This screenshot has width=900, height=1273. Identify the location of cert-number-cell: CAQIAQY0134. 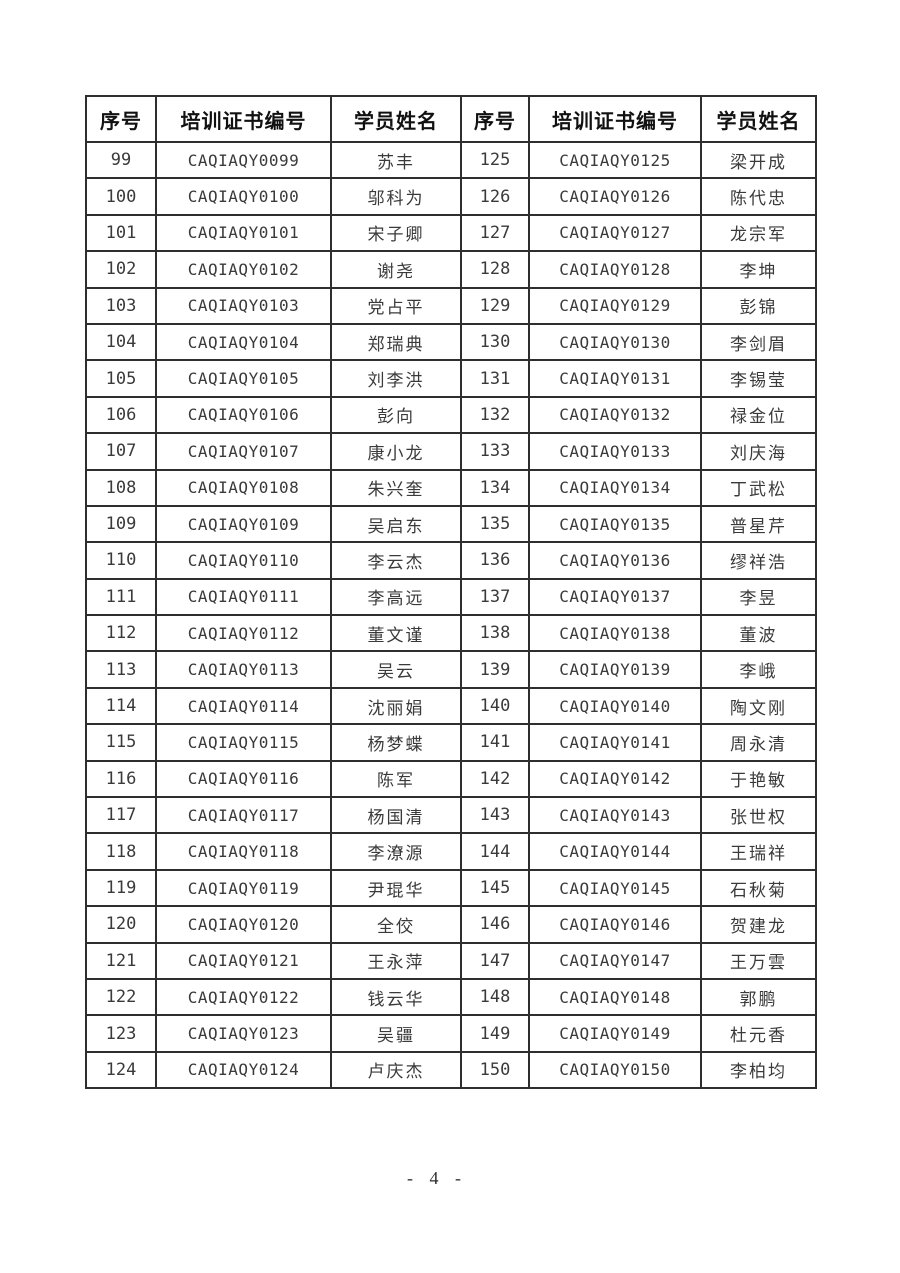
(615, 487).